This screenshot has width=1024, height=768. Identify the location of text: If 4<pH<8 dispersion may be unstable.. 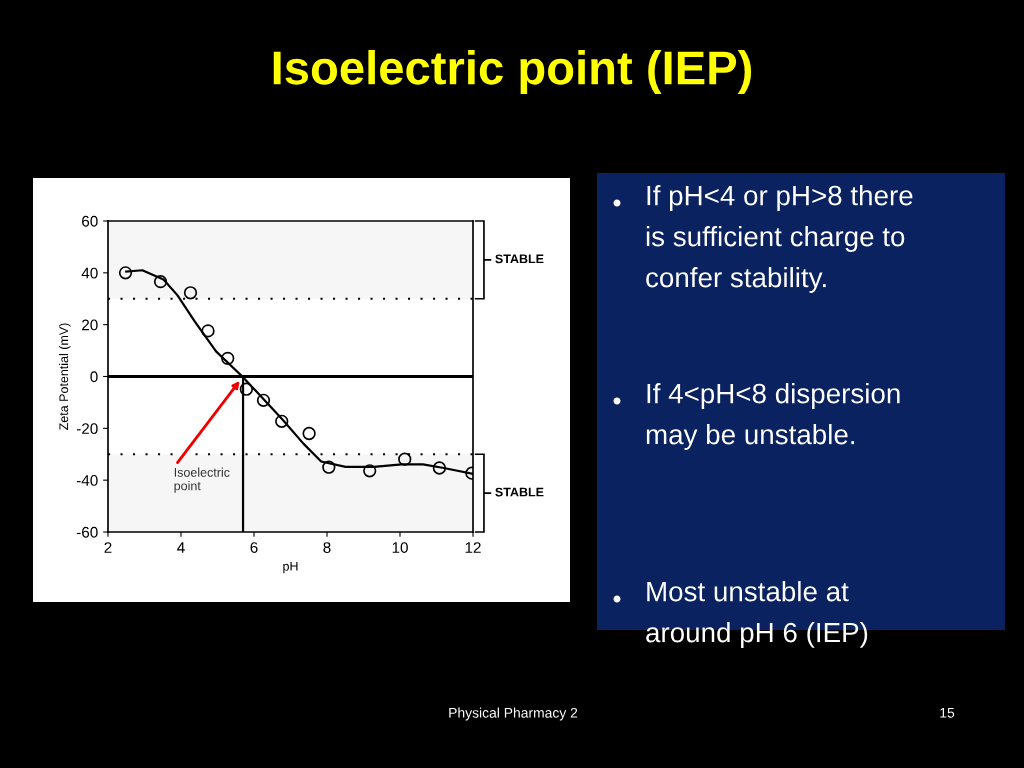
(773, 416).